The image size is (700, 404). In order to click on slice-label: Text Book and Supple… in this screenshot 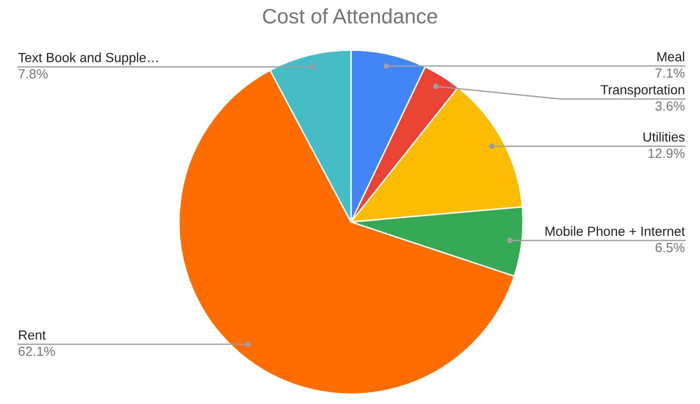, I will do `click(88, 58)`.